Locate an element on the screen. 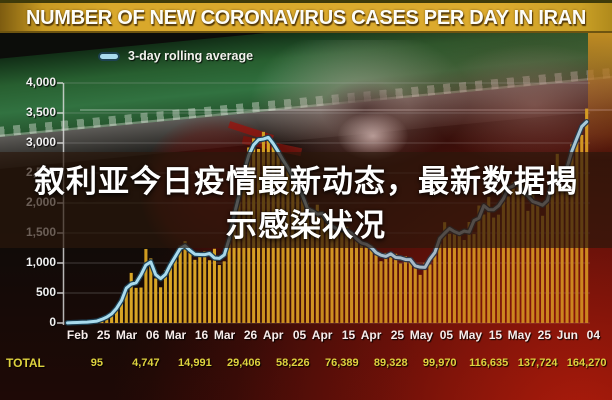 This screenshot has width=612, height=400. total-cases-value: 116,635 is located at coordinates (489, 363).